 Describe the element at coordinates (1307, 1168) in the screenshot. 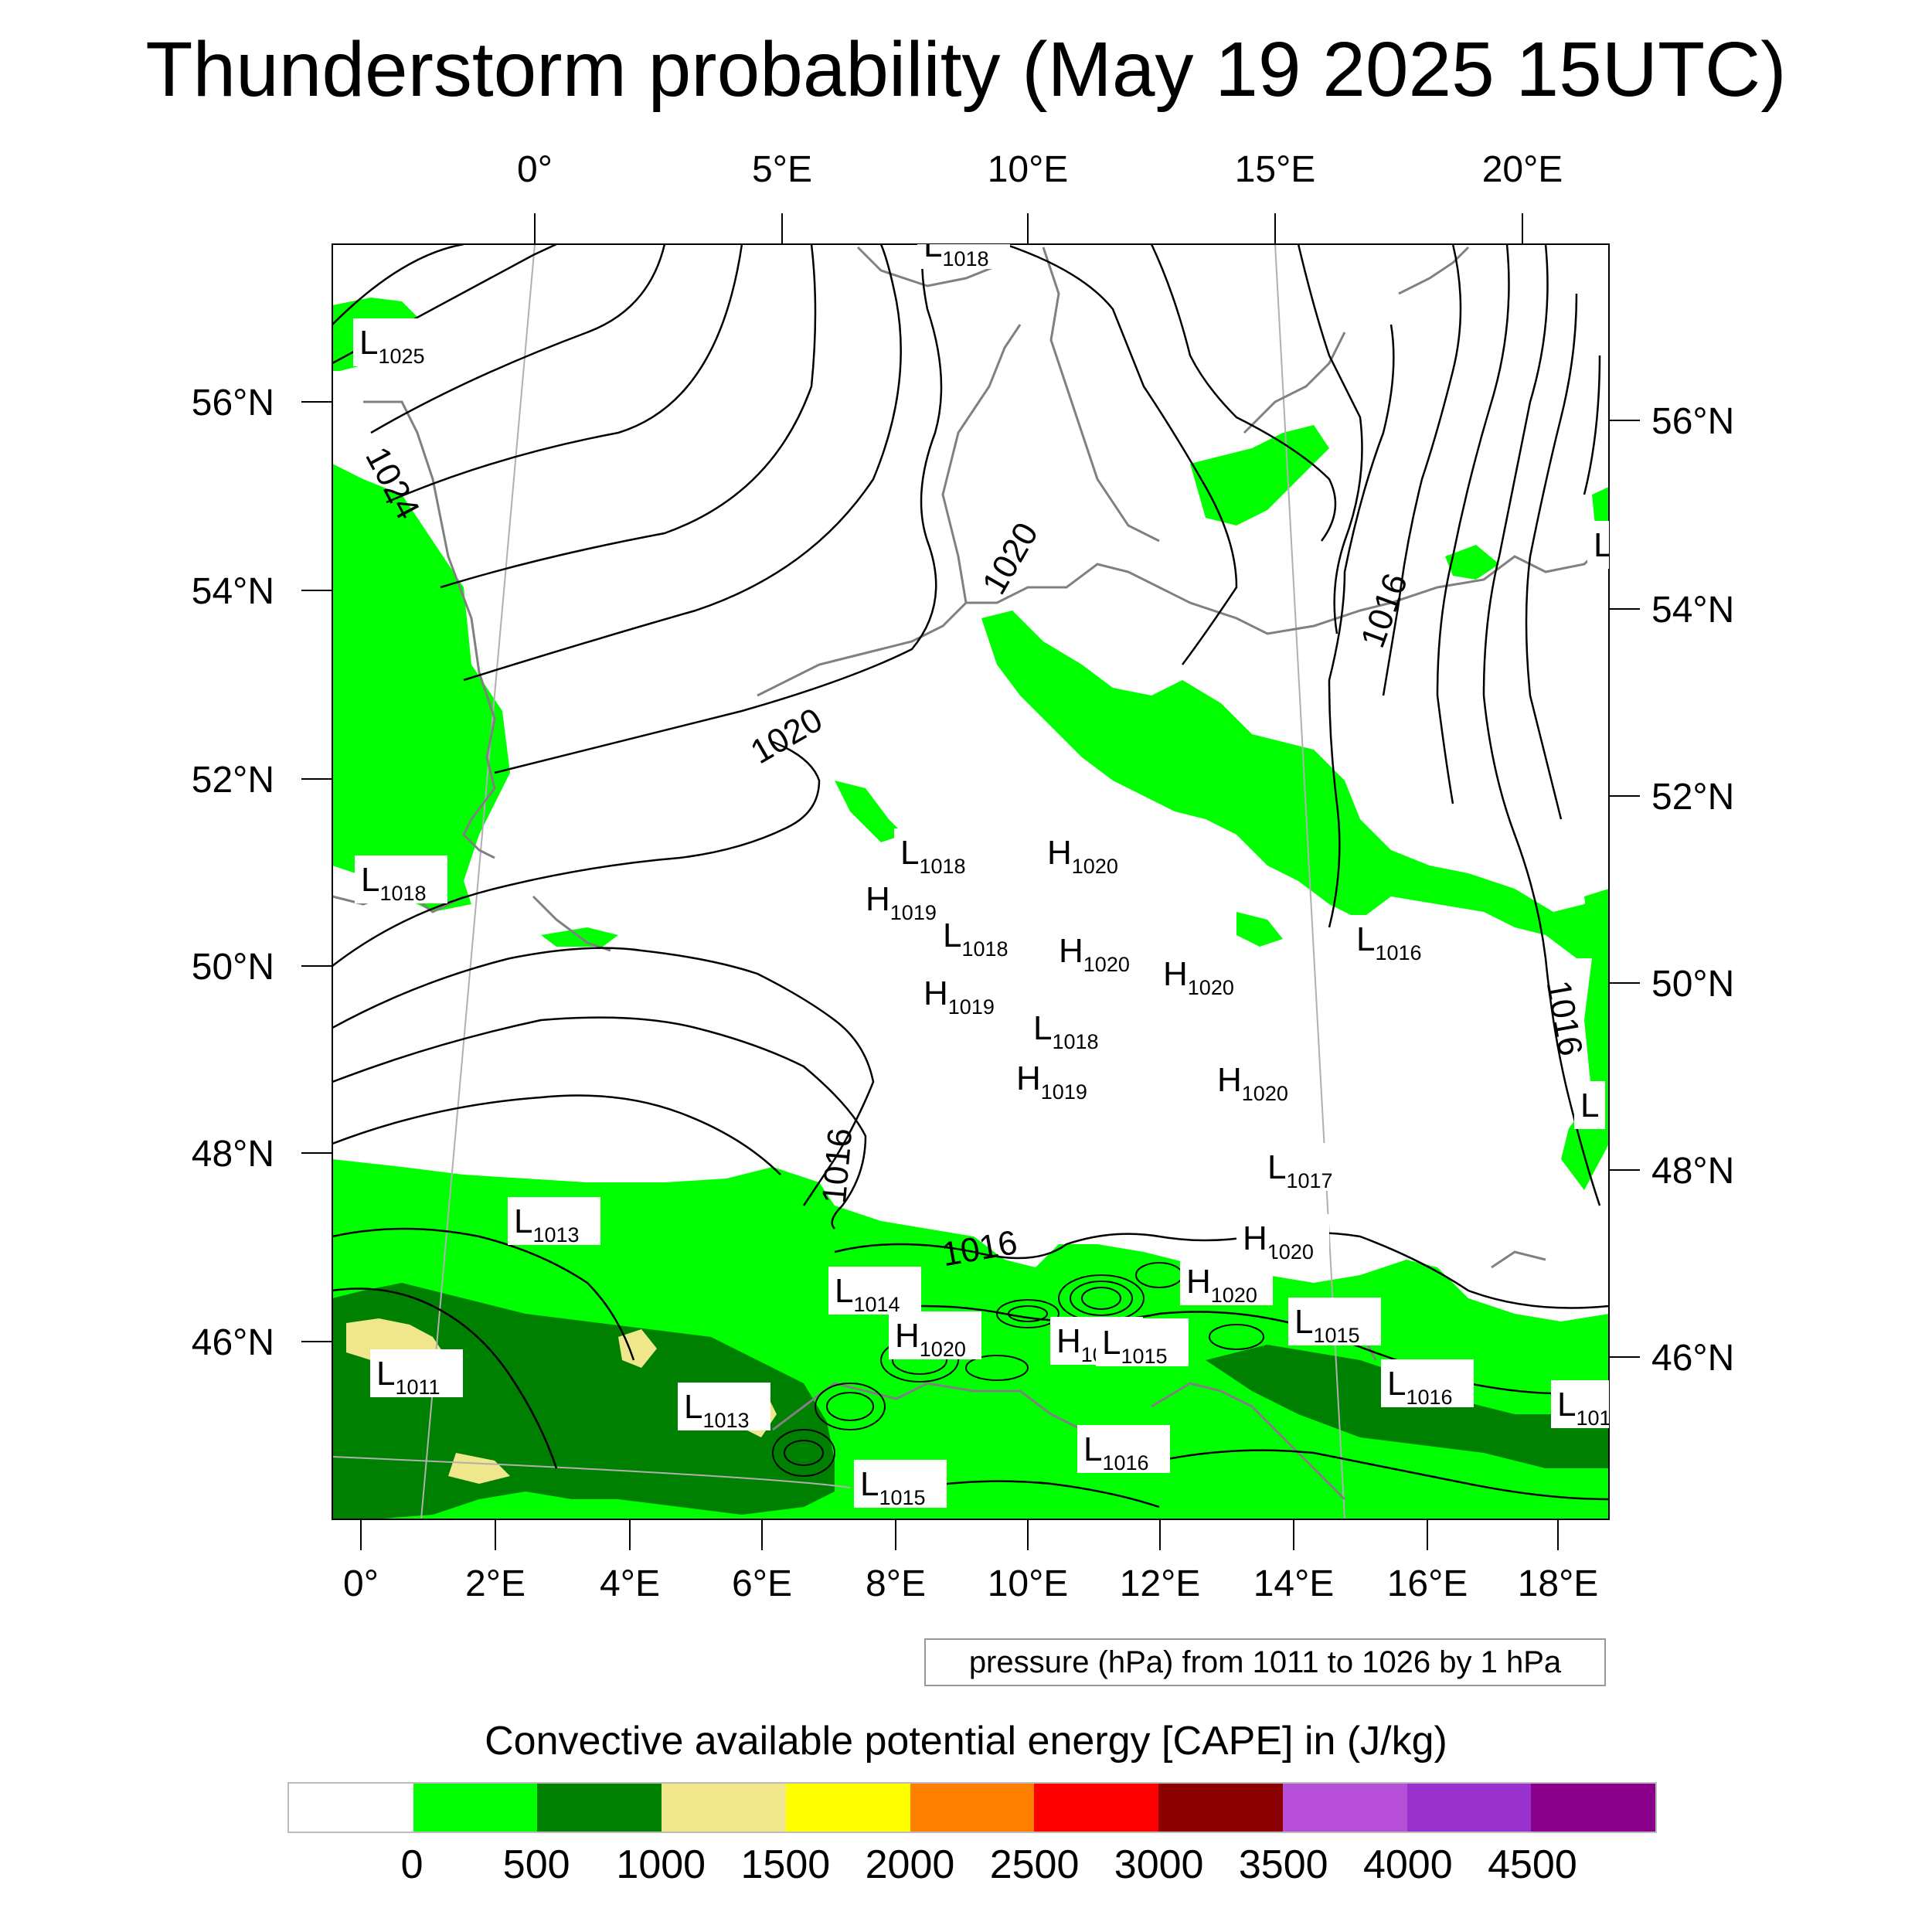

I see `pressure-center: L1017` at that location.